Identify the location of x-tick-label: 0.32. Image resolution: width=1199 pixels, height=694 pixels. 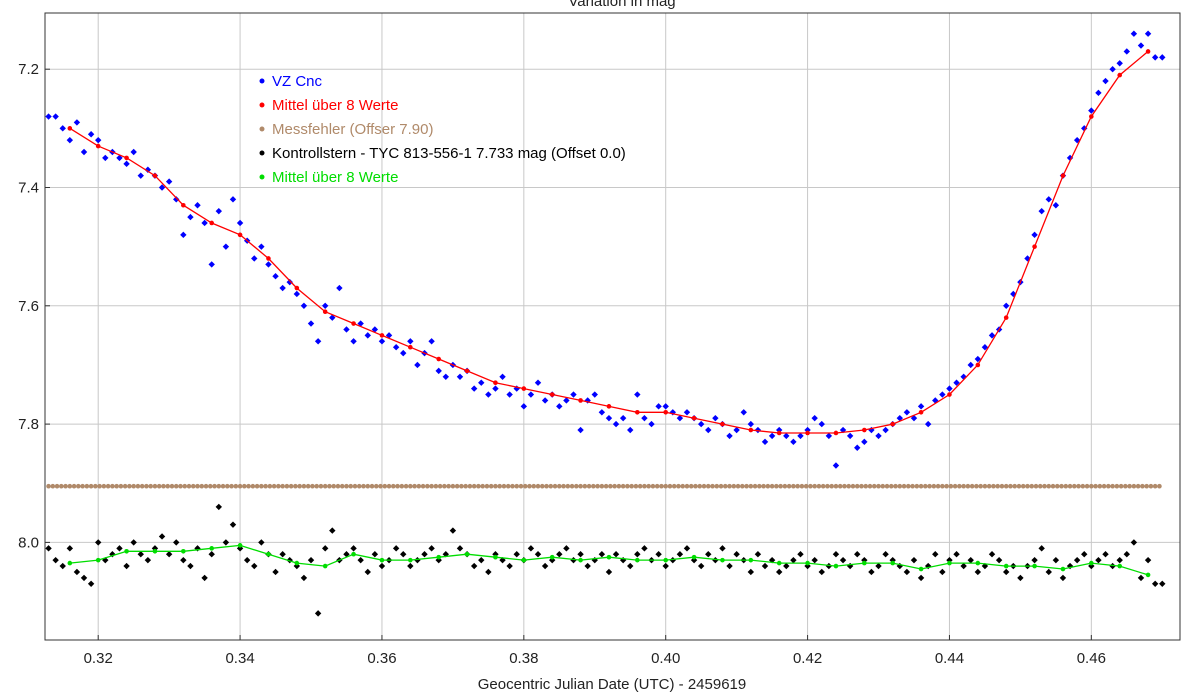
(98, 658).